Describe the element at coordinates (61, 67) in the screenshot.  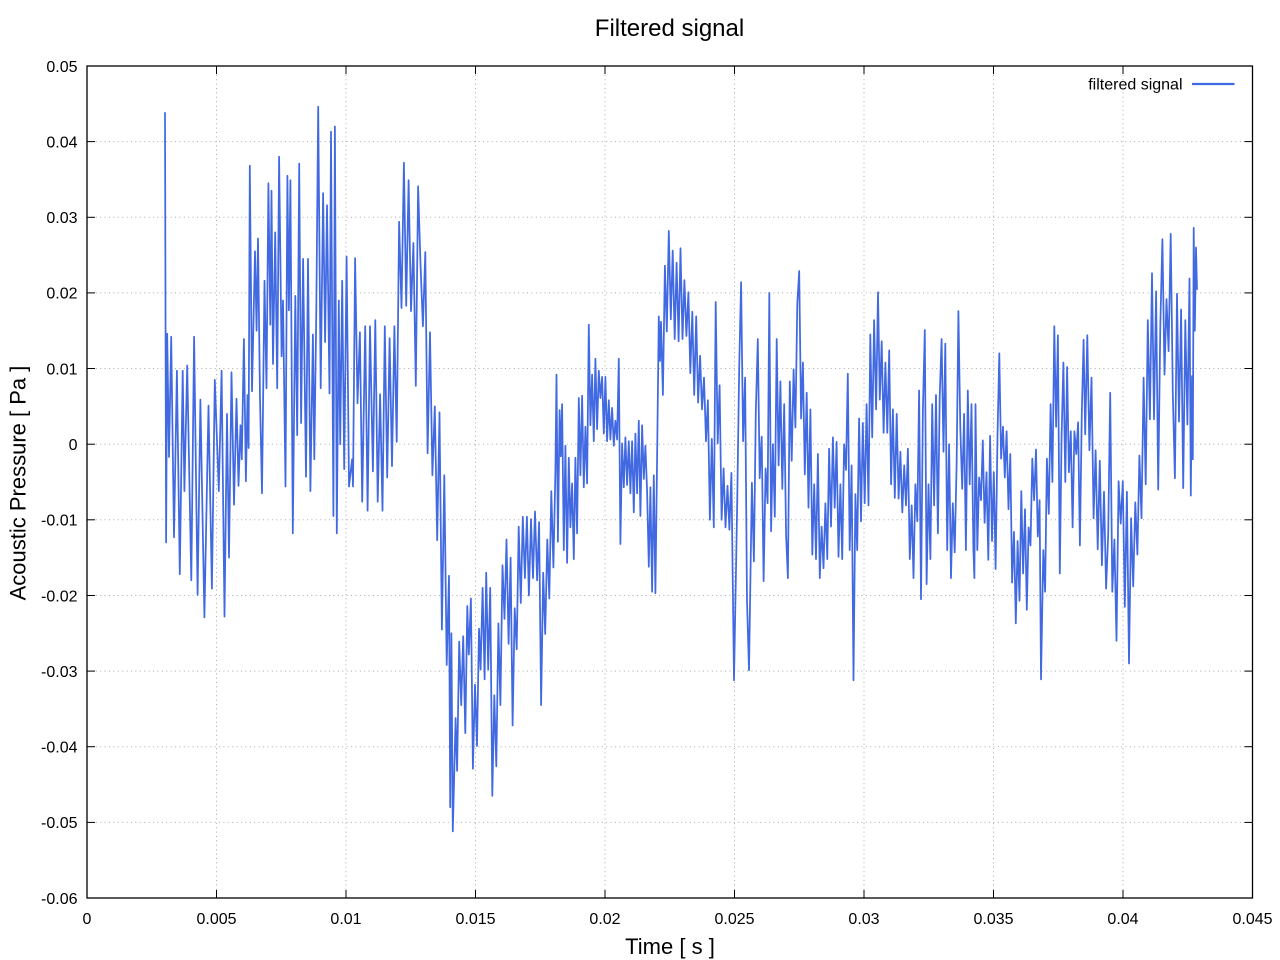
I see `svg-text: 0.05` at that location.